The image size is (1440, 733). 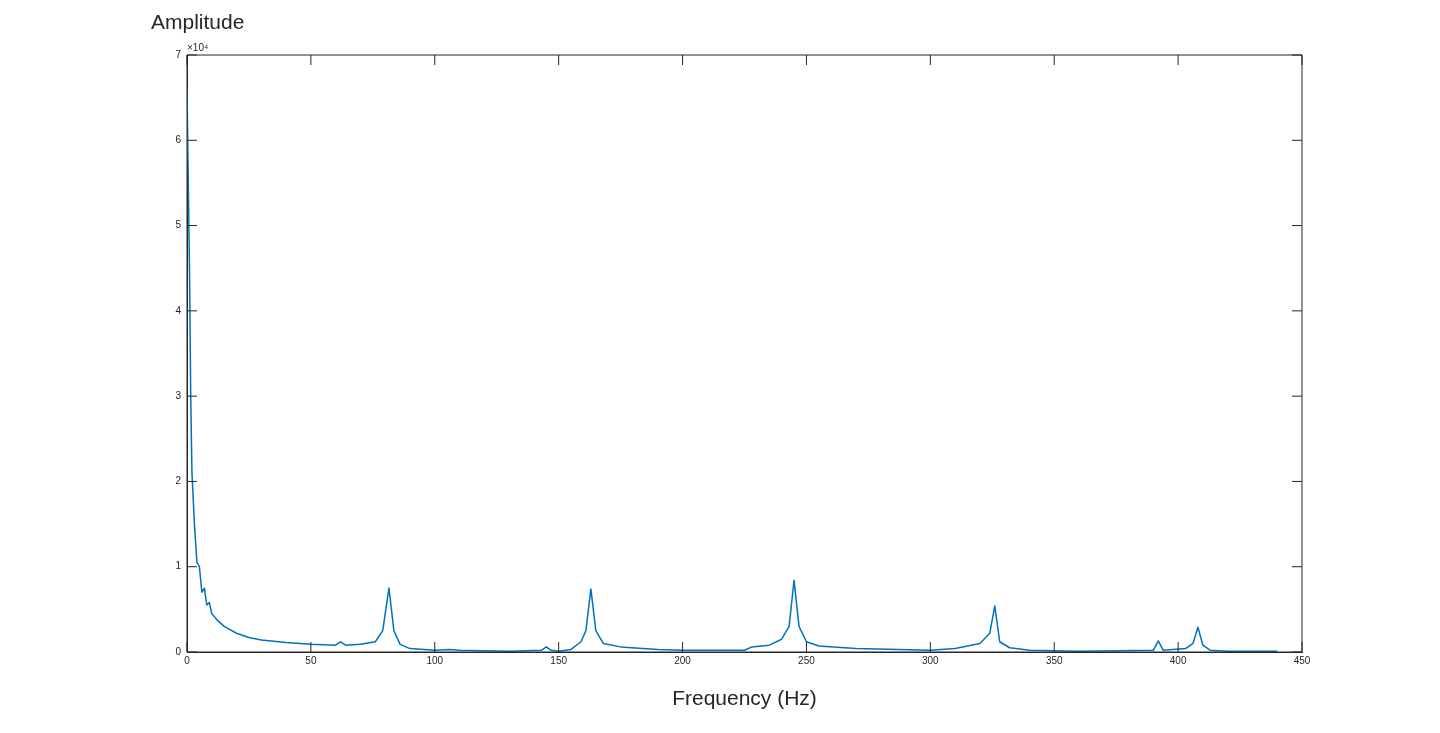 I want to click on y-tick-label: 5, so click(x=178, y=225).